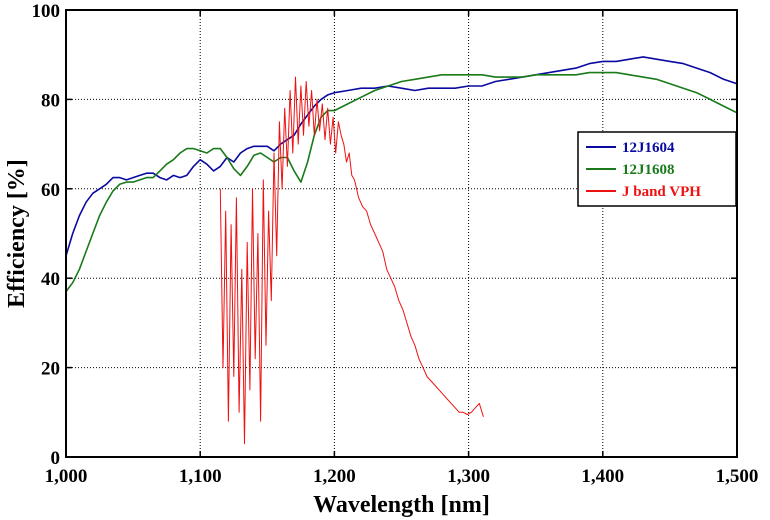 The height and width of the screenshot is (520, 770). Describe the element at coordinates (50, 369) in the screenshot. I see `y-tick-label: 20` at that location.